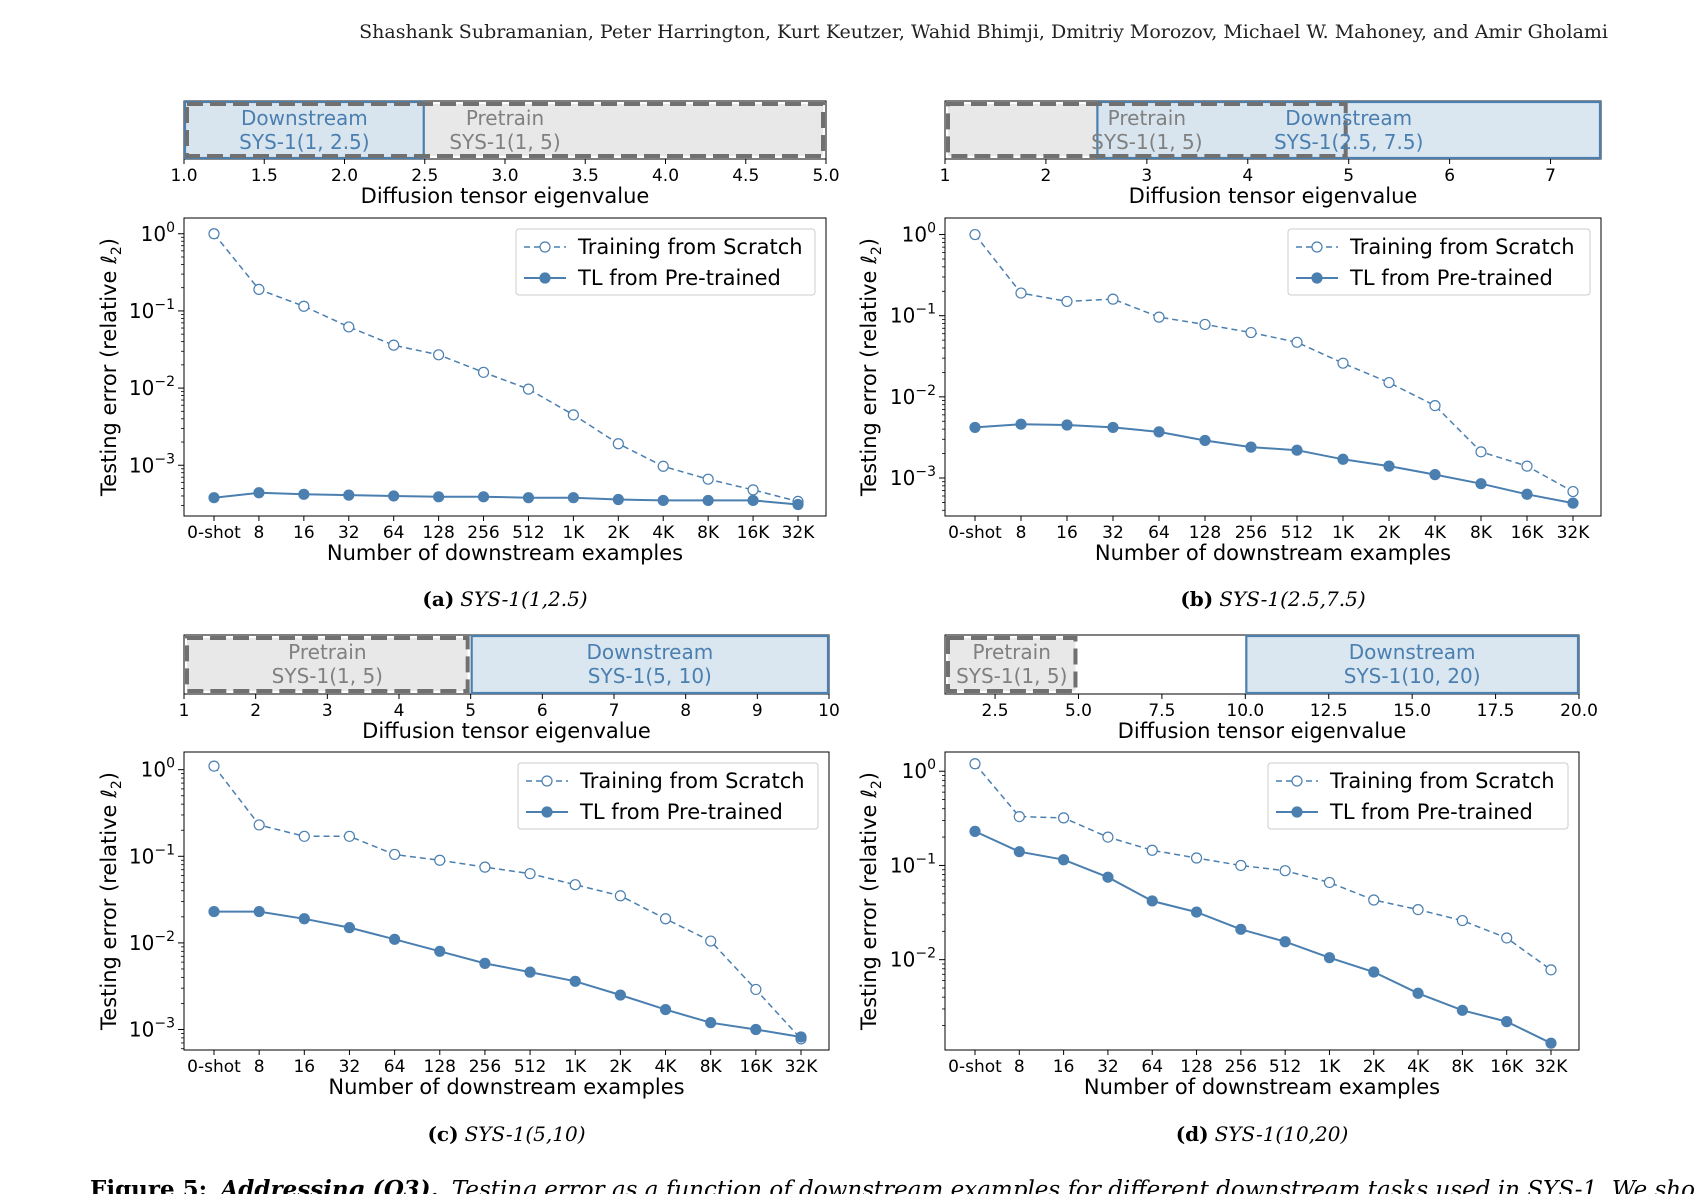 This screenshot has width=1694, height=1194. I want to click on figure-caption-label: Figure 5:, so click(148, 1185).